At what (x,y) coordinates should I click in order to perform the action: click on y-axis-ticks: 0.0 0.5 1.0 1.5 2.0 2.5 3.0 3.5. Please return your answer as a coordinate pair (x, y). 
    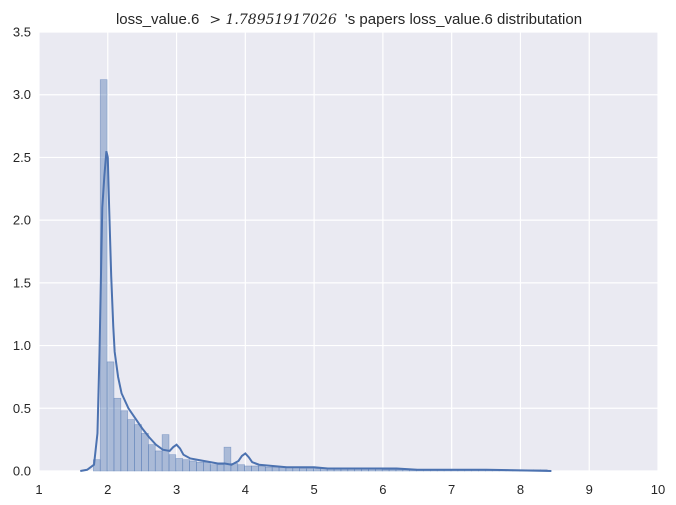
    Looking at the image, I should click on (22, 252).